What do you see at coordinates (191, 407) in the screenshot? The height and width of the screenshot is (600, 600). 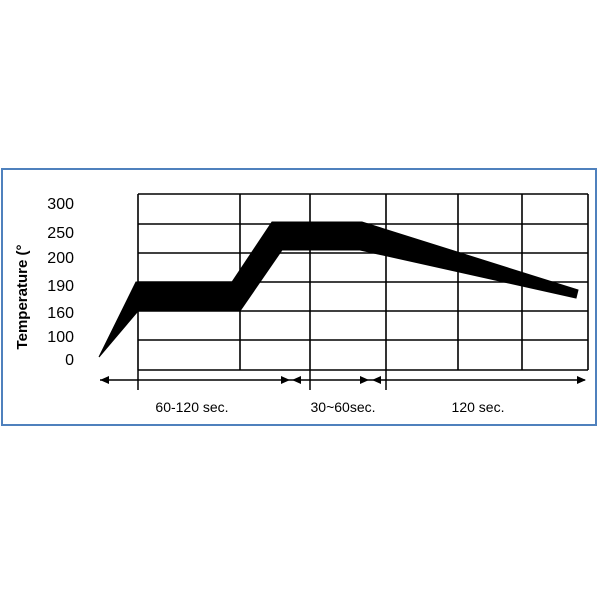 I see `duration-label: 60-120 sec.` at bounding box center [191, 407].